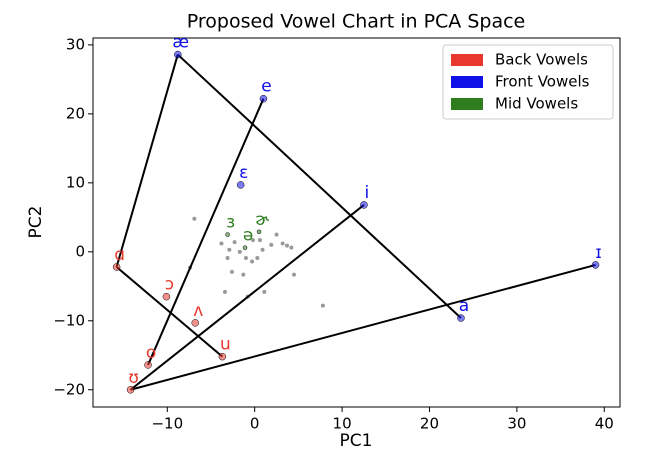 The height and width of the screenshot is (472, 646). I want to click on y-tick-label: 20, so click(75, 113).